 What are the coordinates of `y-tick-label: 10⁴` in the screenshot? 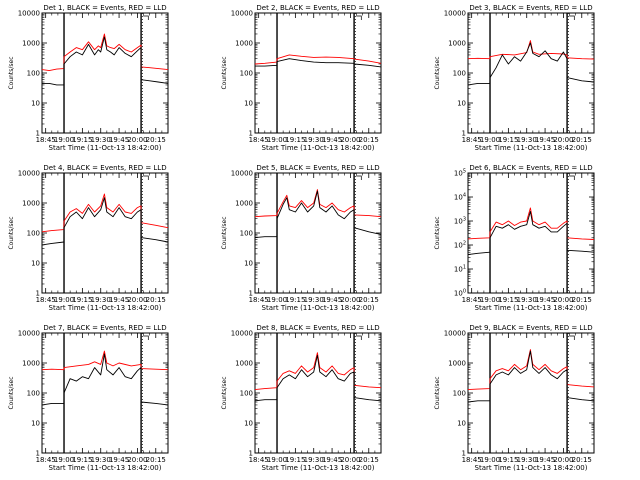 It's located at (460, 197).